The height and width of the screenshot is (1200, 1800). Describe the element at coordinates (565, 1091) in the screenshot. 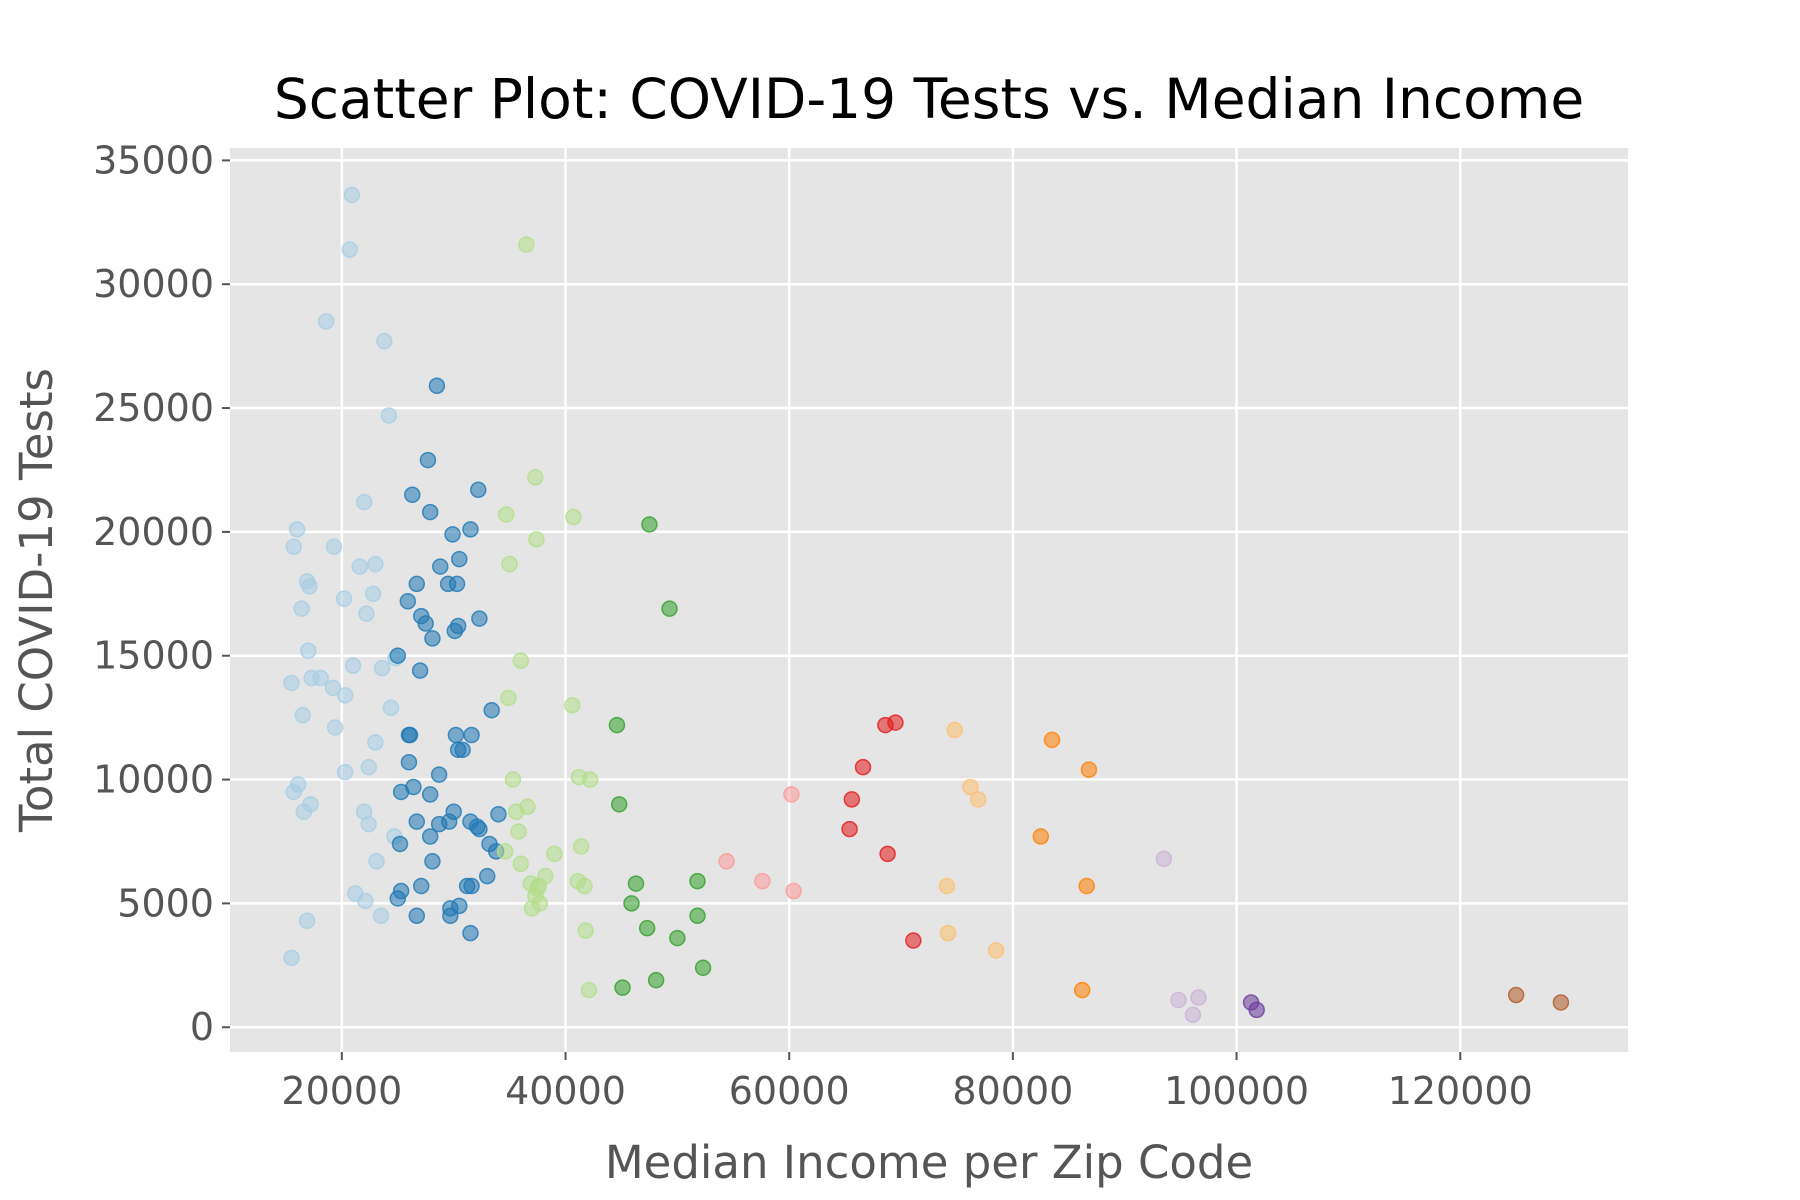

I see `x-tick-label: 40000` at that location.